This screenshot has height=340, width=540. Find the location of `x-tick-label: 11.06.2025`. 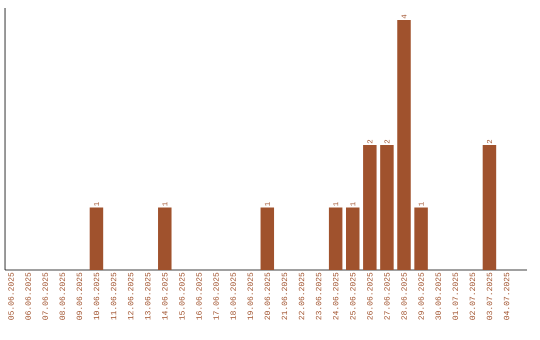

x-tick-label: 11.06.2025 is located at coordinates (113, 296).